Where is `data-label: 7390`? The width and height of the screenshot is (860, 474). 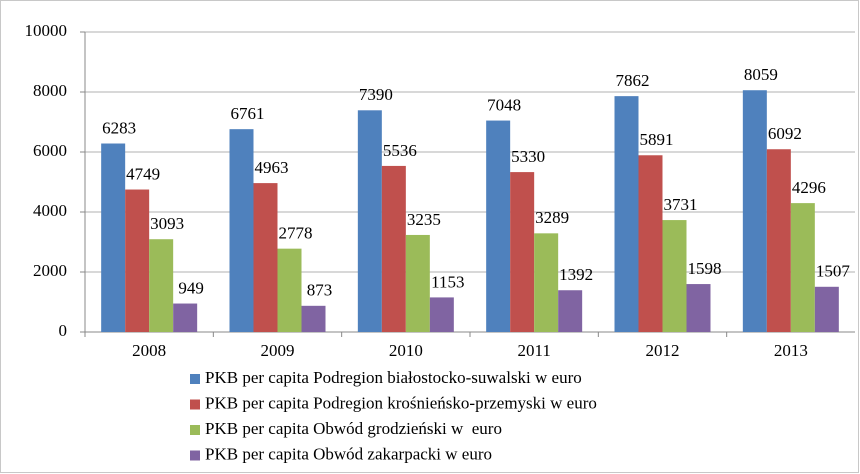 data-label: 7390 is located at coordinates (376, 94).